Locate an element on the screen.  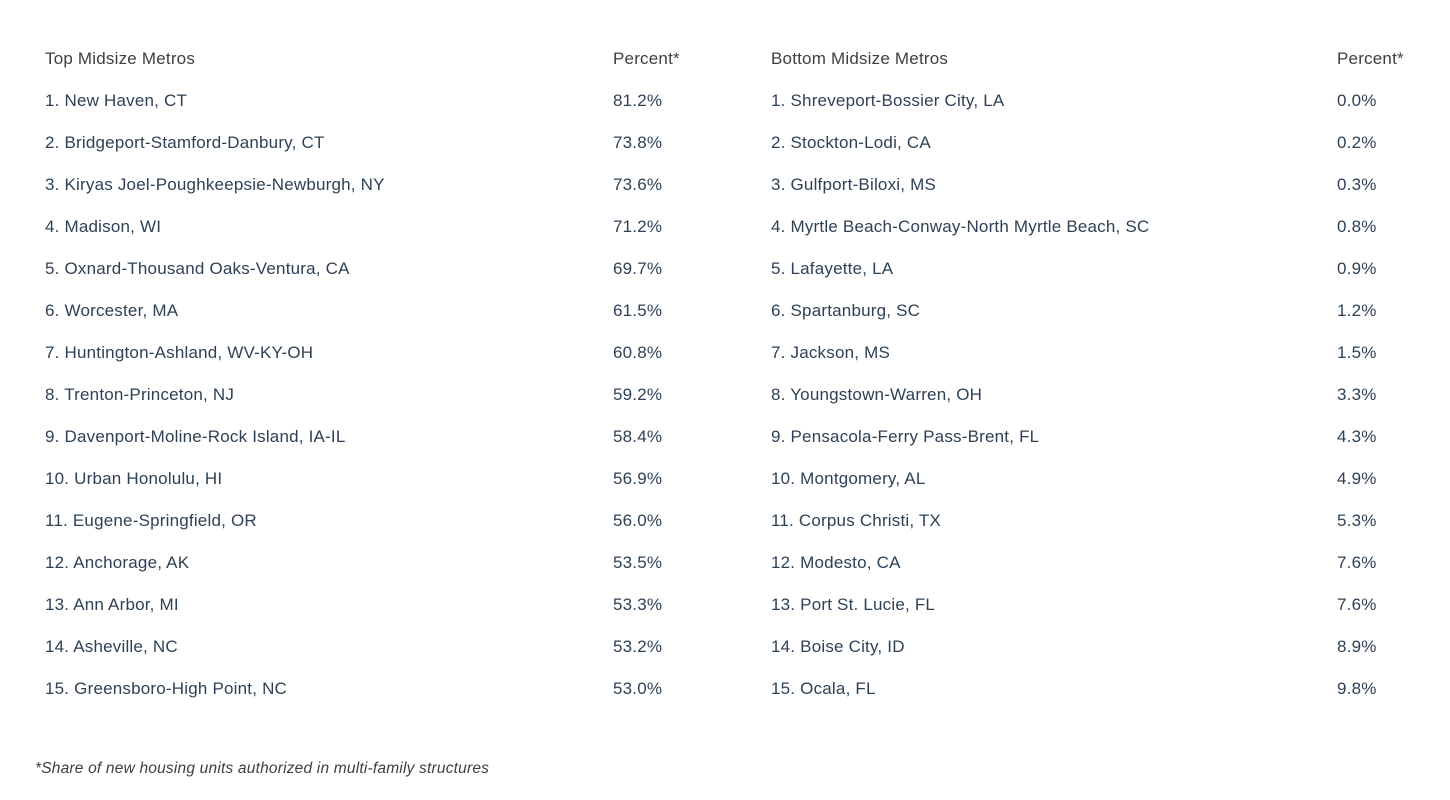
metro-name: 4. Madison, WI is located at coordinates (103, 226).